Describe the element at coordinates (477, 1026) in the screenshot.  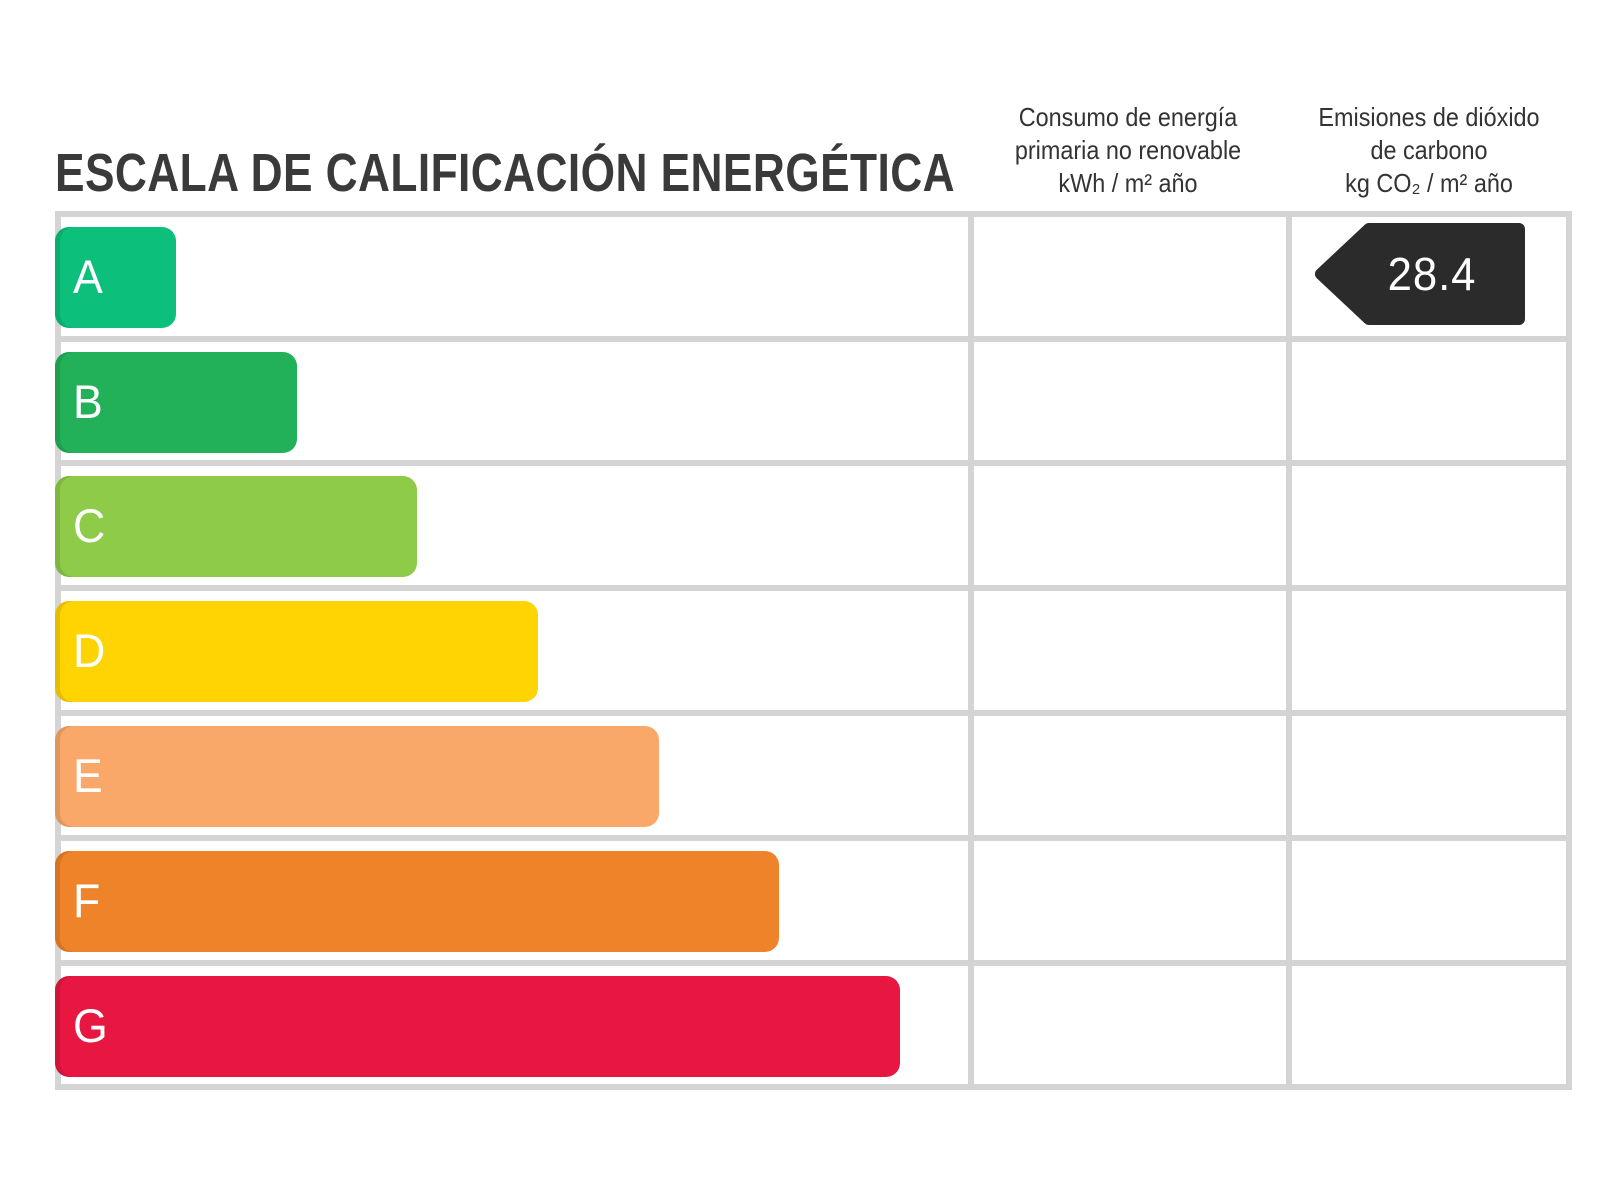
I see `rating-bar-g: G` at that location.